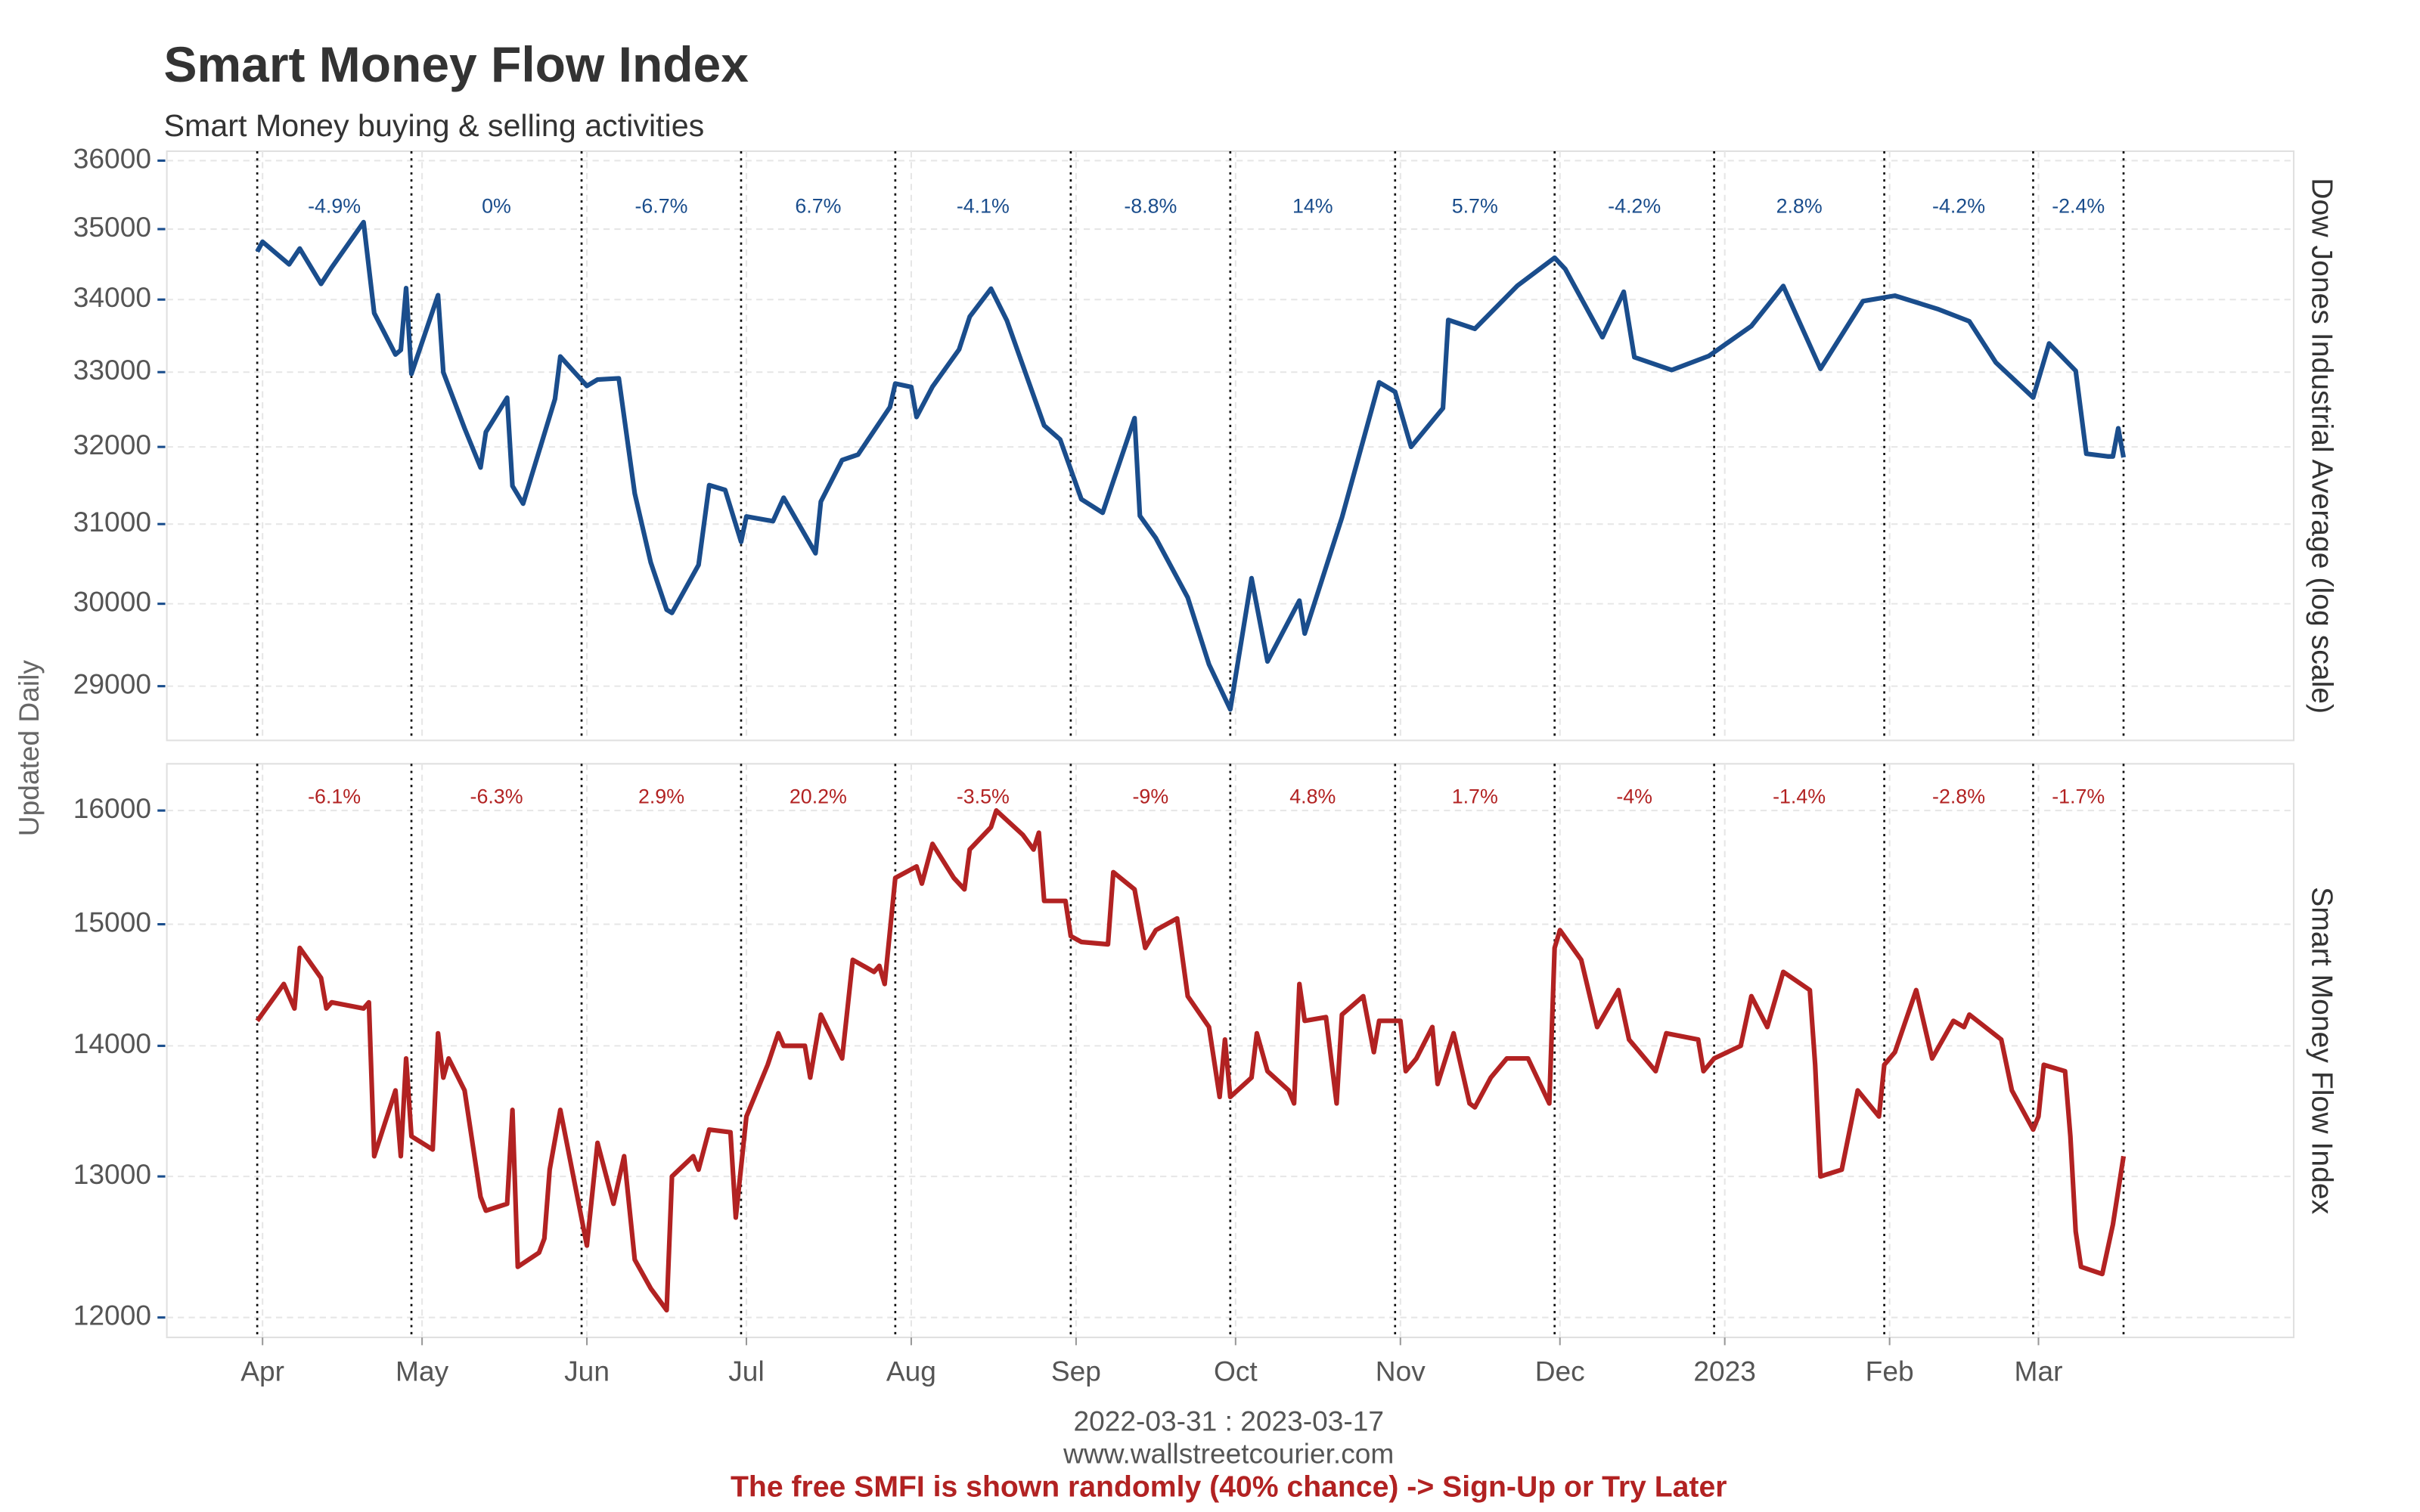 The width and height of the screenshot is (2420, 1512). I want to click on period-change-label: 1.7%, so click(1475, 797).